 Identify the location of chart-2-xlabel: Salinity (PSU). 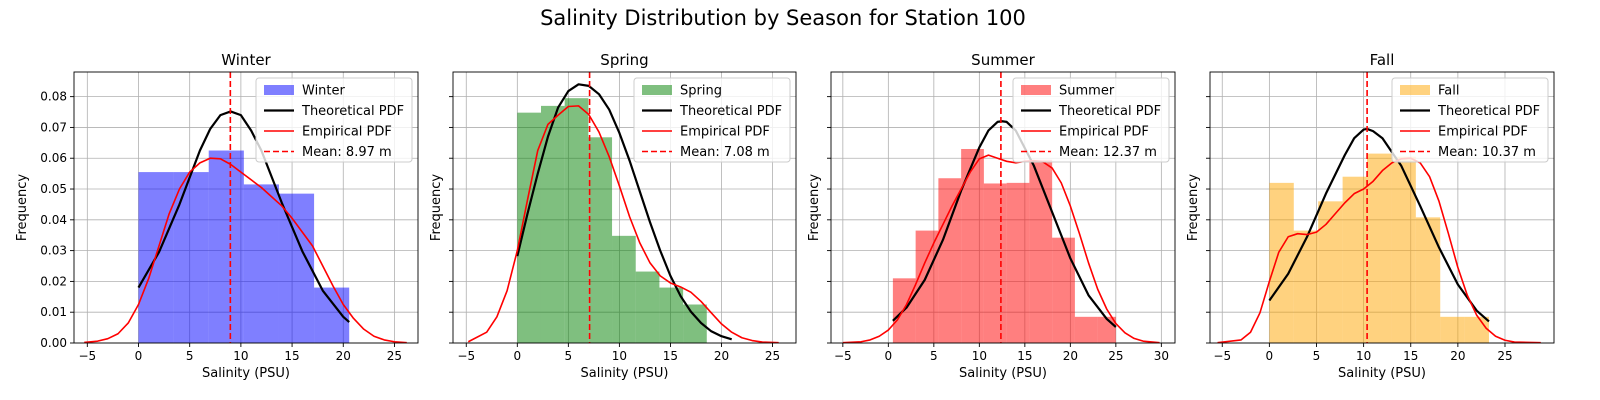
(1003, 373).